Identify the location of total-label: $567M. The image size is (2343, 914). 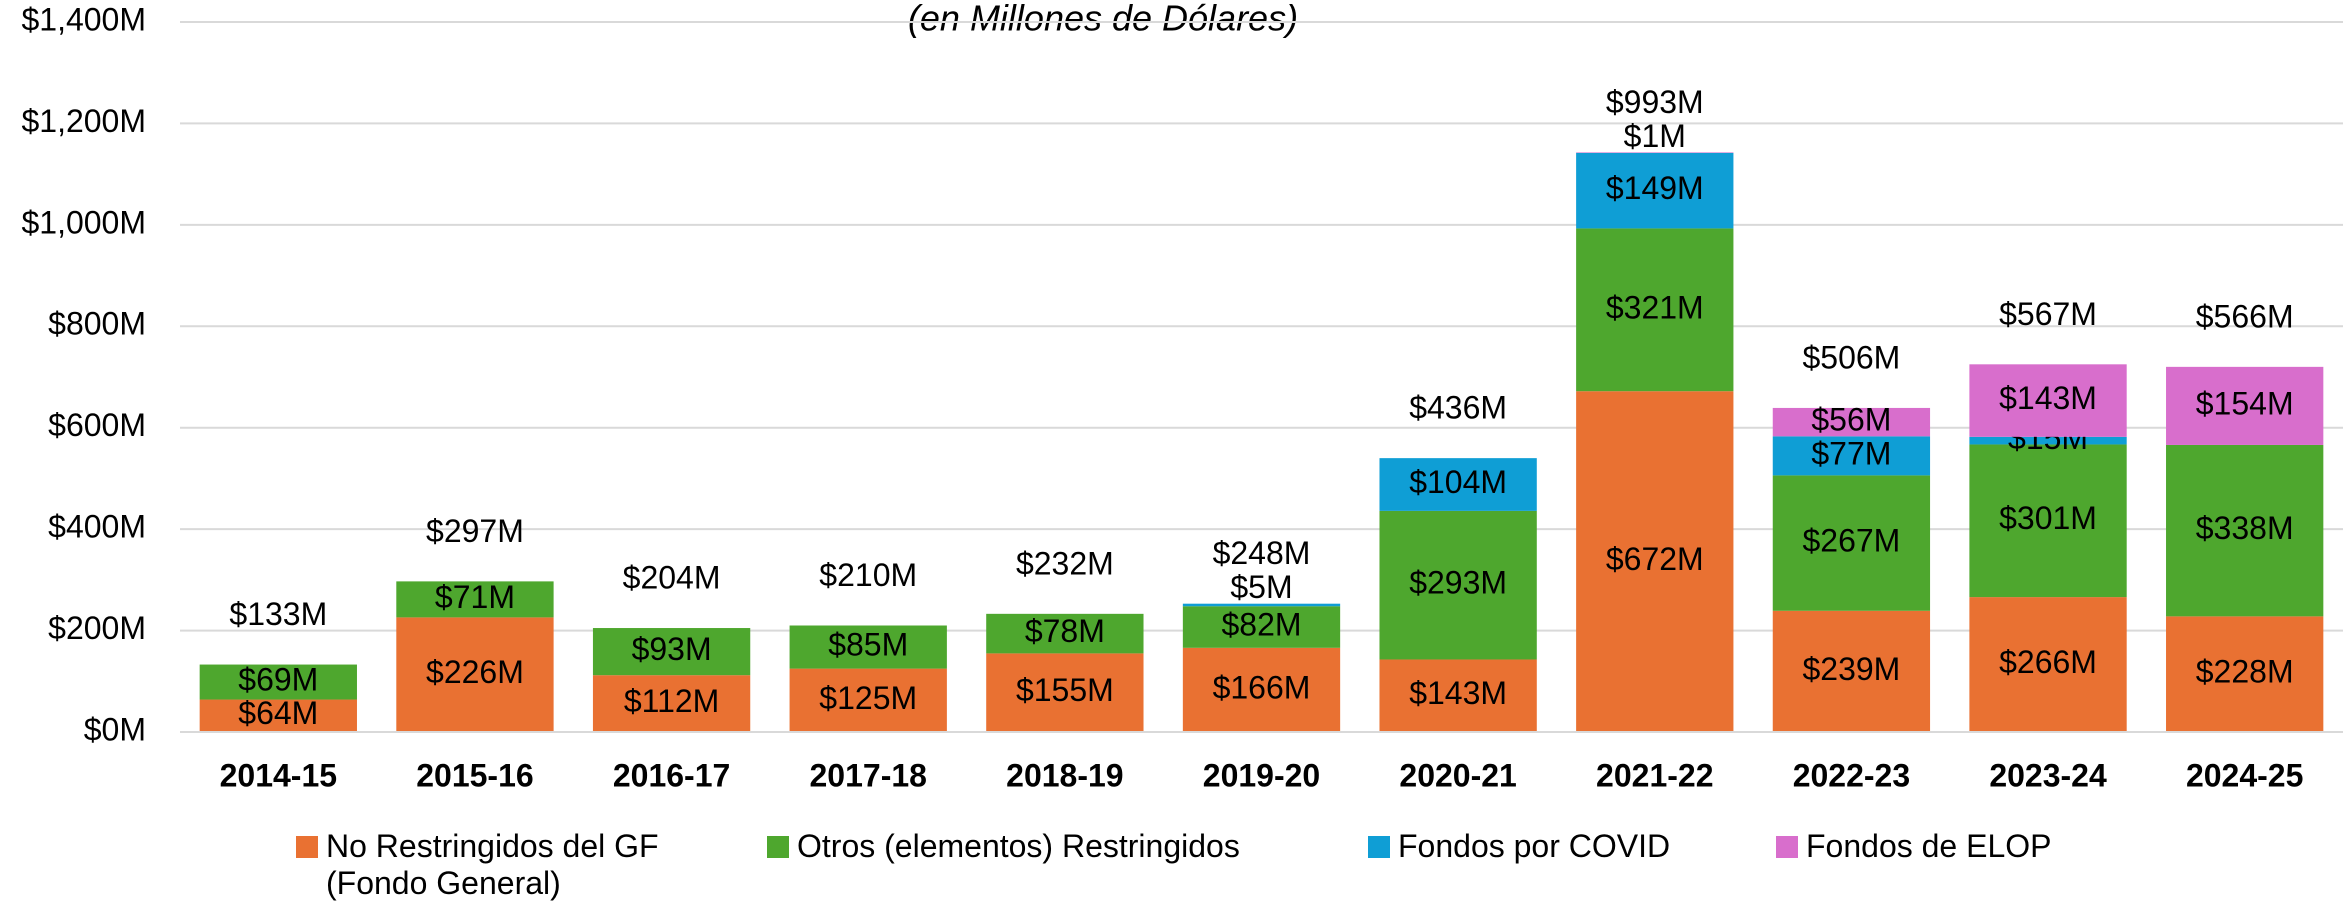
(2048, 314).